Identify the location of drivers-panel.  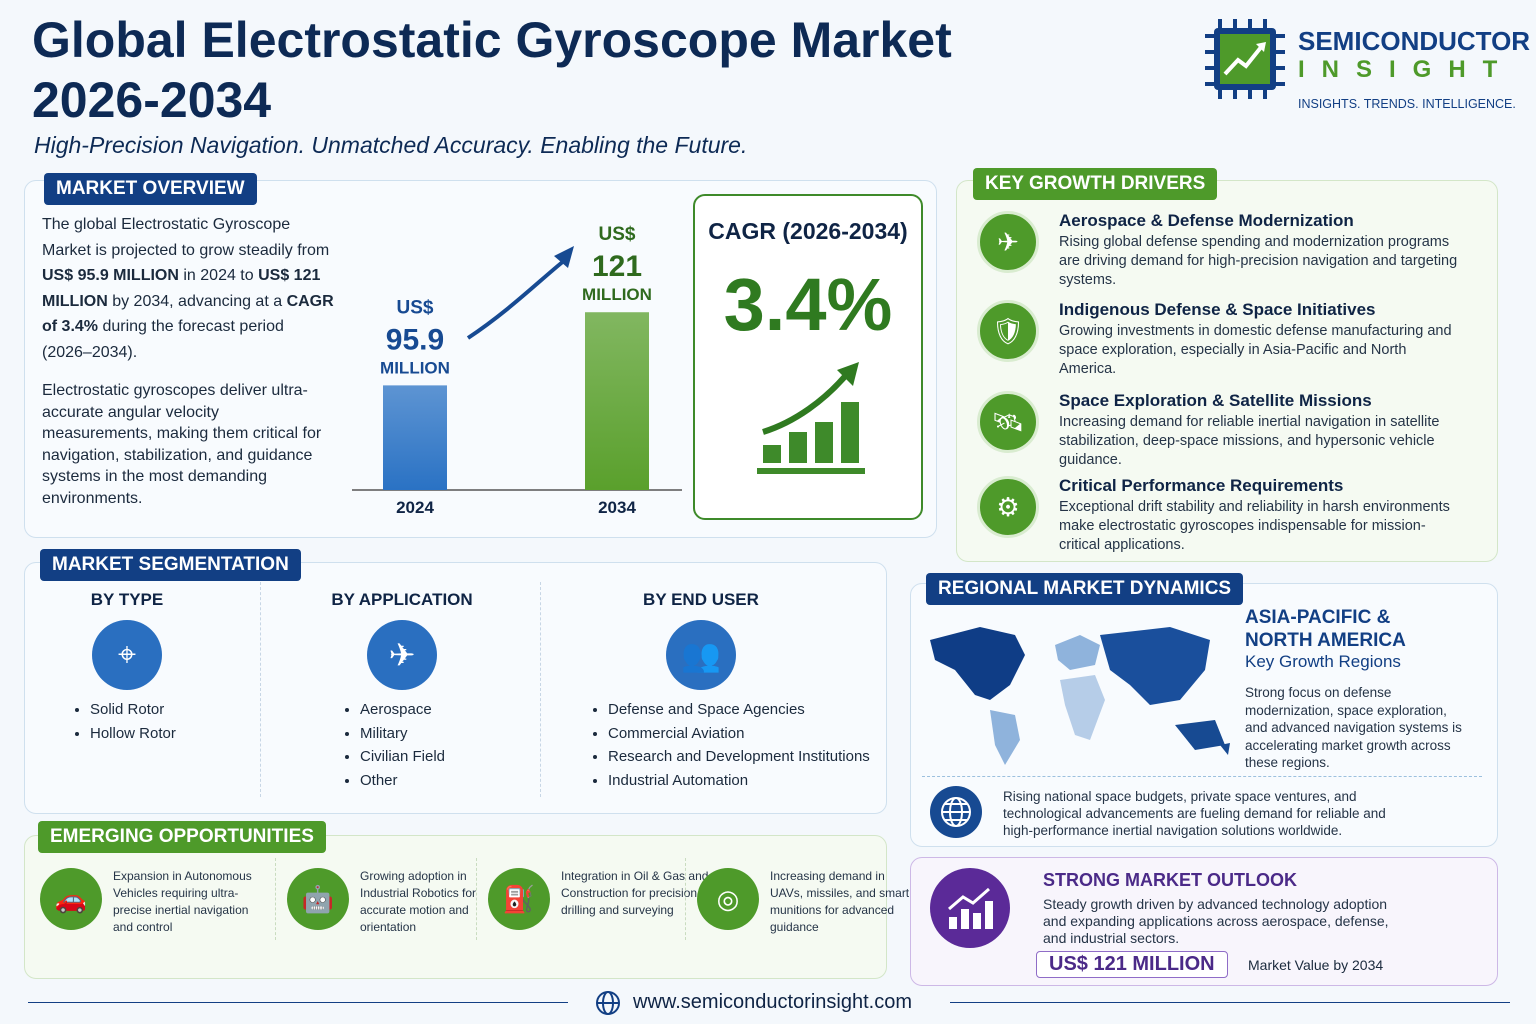
(1227, 371).